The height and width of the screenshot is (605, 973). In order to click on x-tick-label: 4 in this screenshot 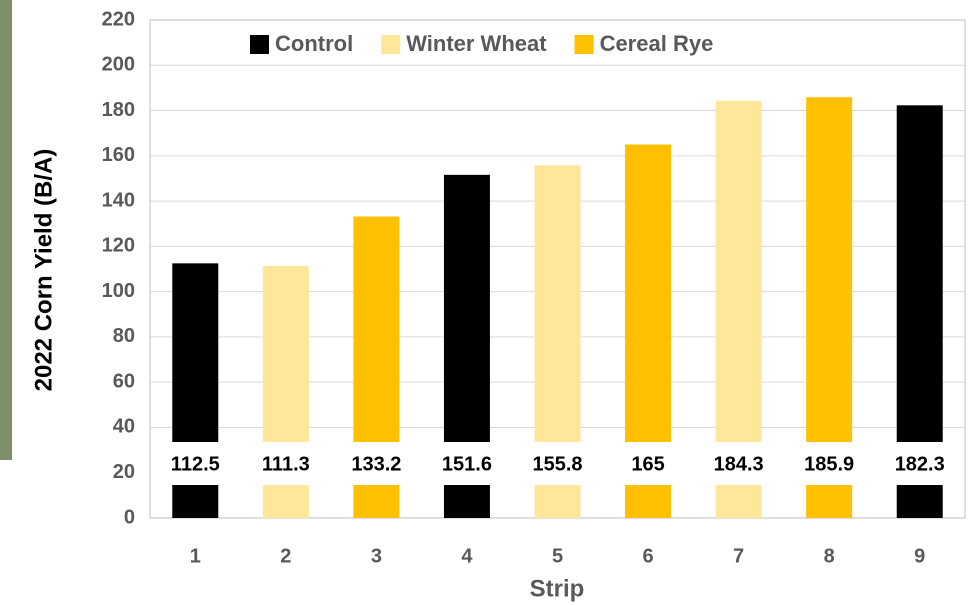, I will do `click(467, 556)`.